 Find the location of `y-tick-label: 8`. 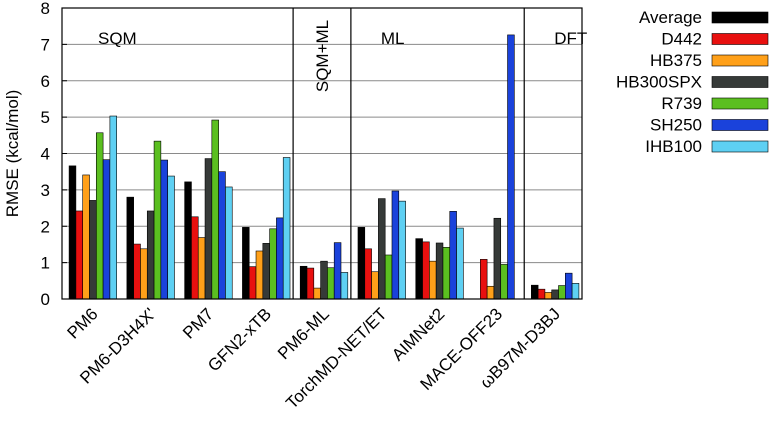

y-tick-label: 8 is located at coordinates (45, 9).